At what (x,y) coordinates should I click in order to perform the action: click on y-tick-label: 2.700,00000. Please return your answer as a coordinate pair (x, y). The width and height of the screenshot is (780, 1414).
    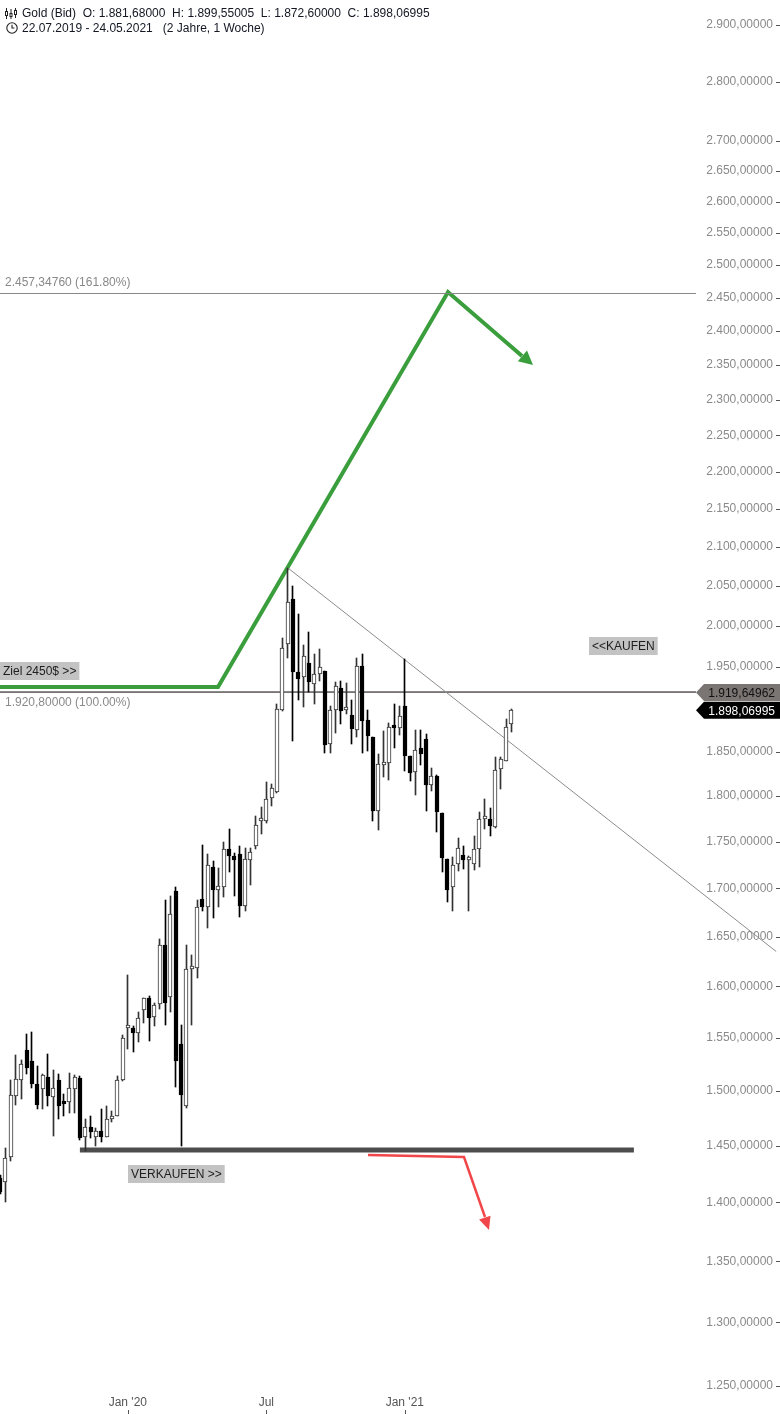
    Looking at the image, I should click on (740, 139).